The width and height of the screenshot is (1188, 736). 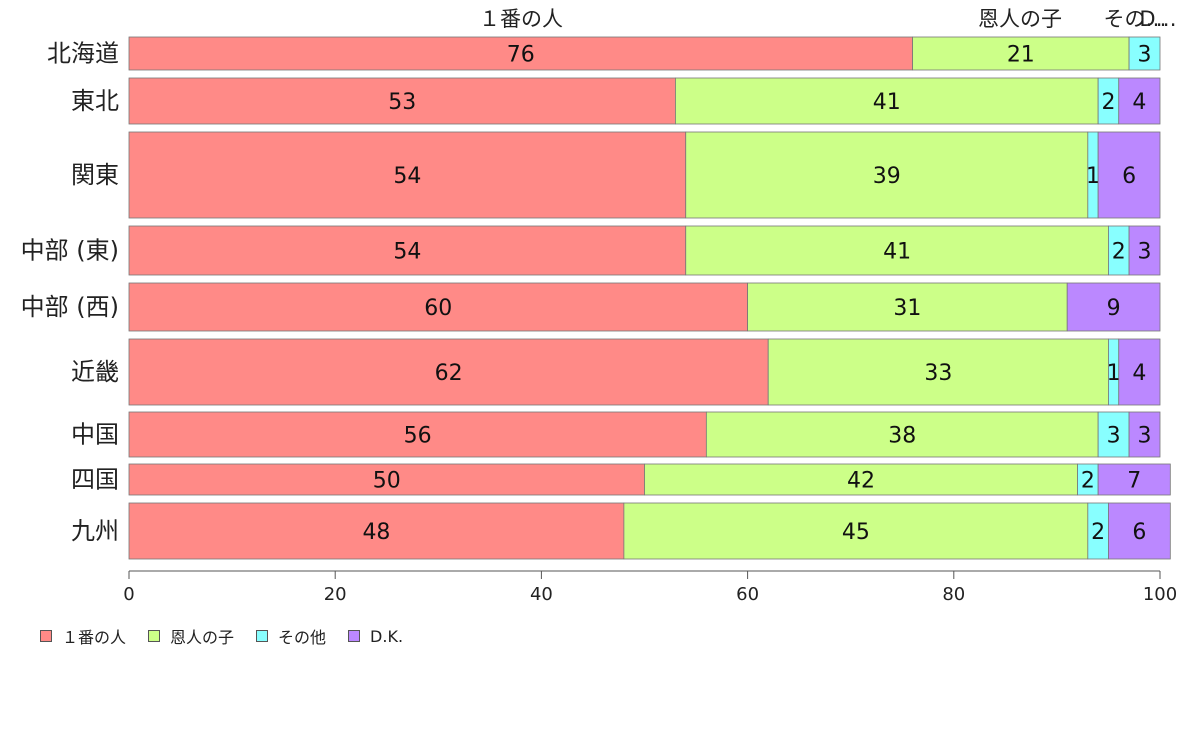 What do you see at coordinates (387, 636) in the screenshot?
I see `legend-label: D.K.` at bounding box center [387, 636].